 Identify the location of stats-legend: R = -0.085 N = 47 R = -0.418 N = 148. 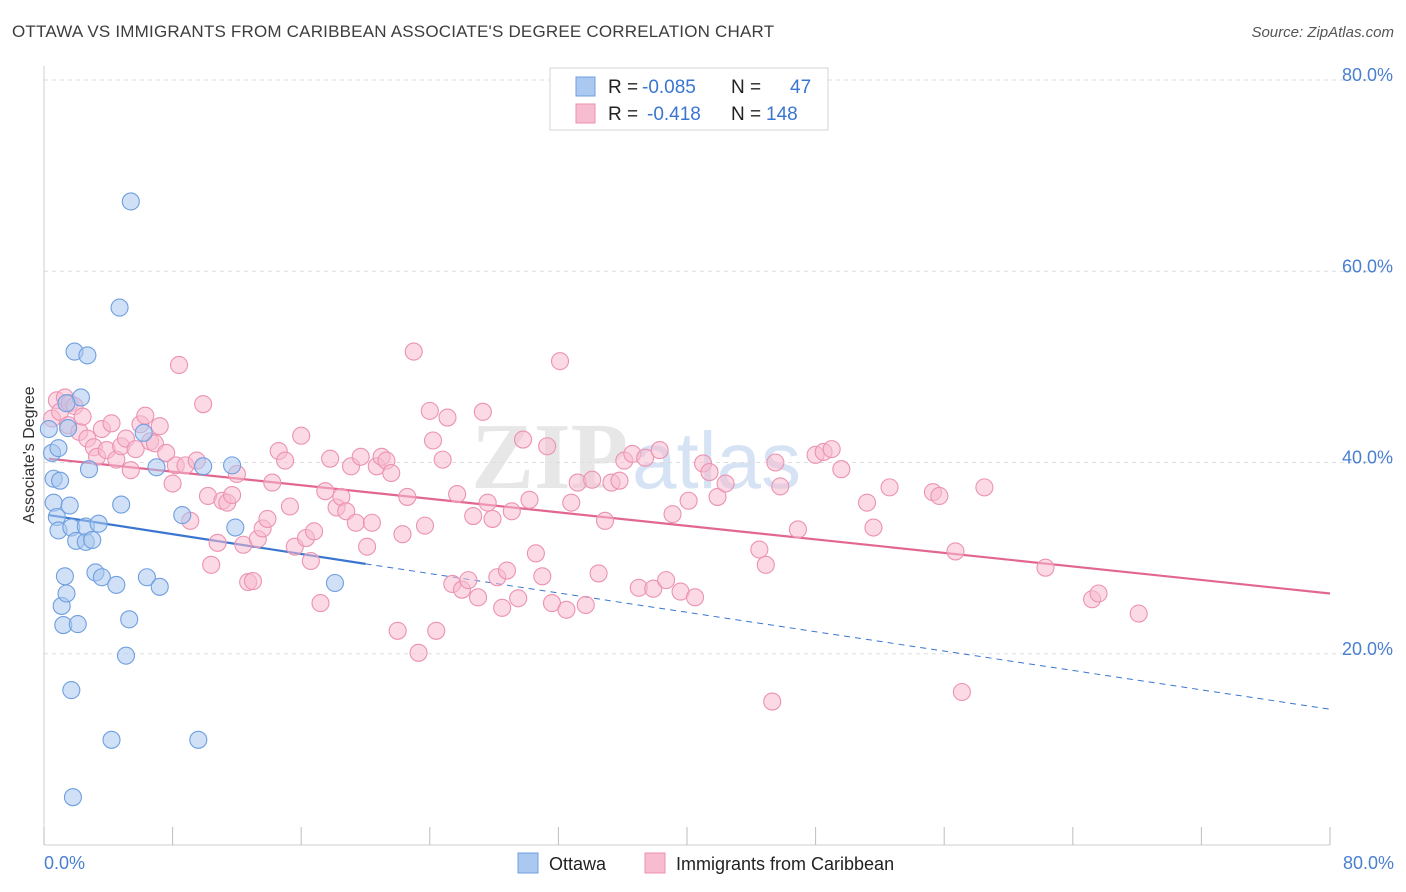
(689, 99).